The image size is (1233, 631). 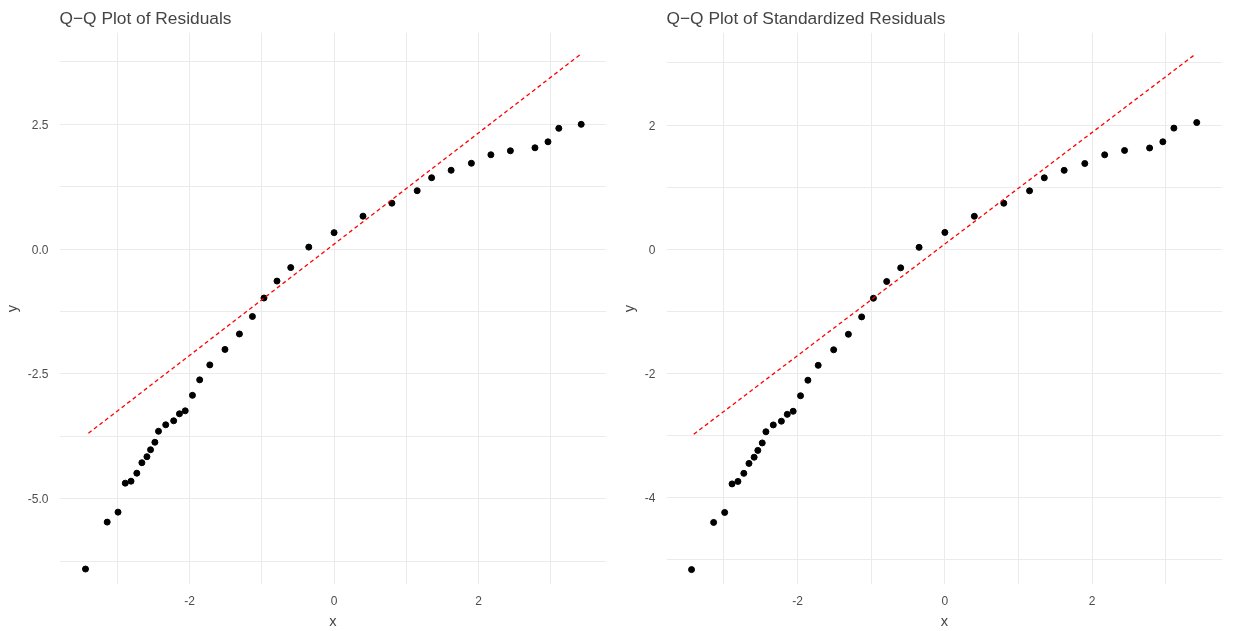 I want to click on y-tick-label: -2, so click(x=650, y=373).